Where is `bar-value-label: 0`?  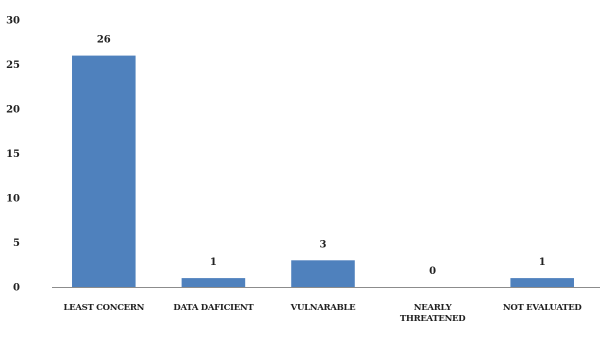 bar-value-label: 0 is located at coordinates (432, 271).